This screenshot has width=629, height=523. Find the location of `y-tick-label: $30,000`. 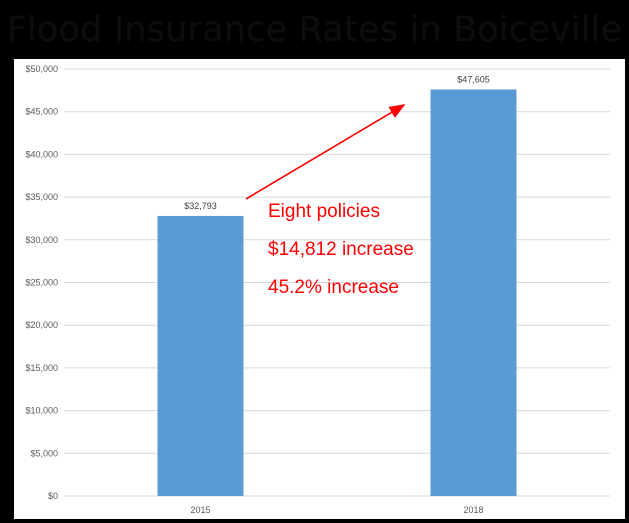

y-tick-label: $30,000 is located at coordinates (41, 240).